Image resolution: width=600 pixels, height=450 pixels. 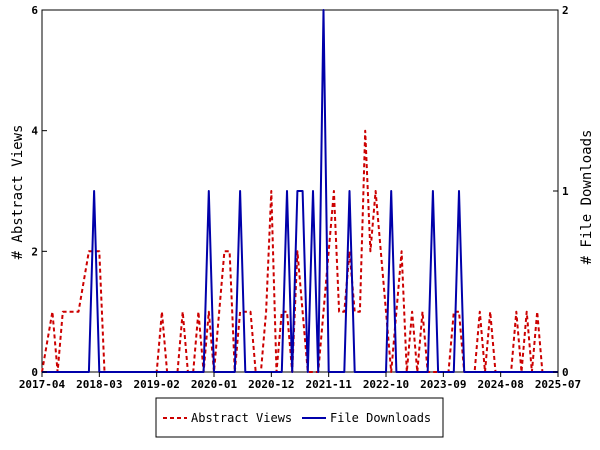 I want to click on y-right-tick-label: 2, so click(x=565, y=10).